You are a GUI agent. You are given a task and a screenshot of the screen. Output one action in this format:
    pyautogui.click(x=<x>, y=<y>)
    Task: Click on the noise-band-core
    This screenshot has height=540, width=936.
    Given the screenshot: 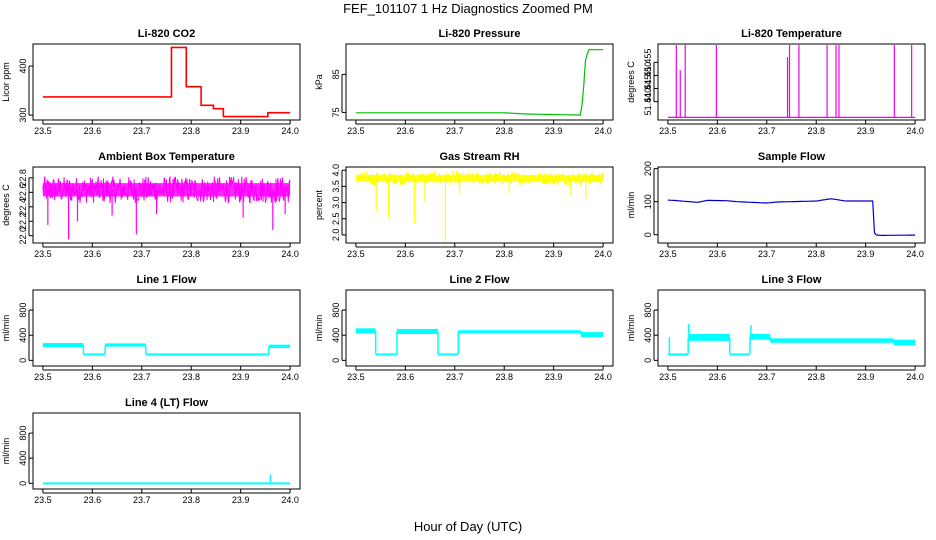 What is the action you would take?
    pyautogui.click(x=479, y=178)
    